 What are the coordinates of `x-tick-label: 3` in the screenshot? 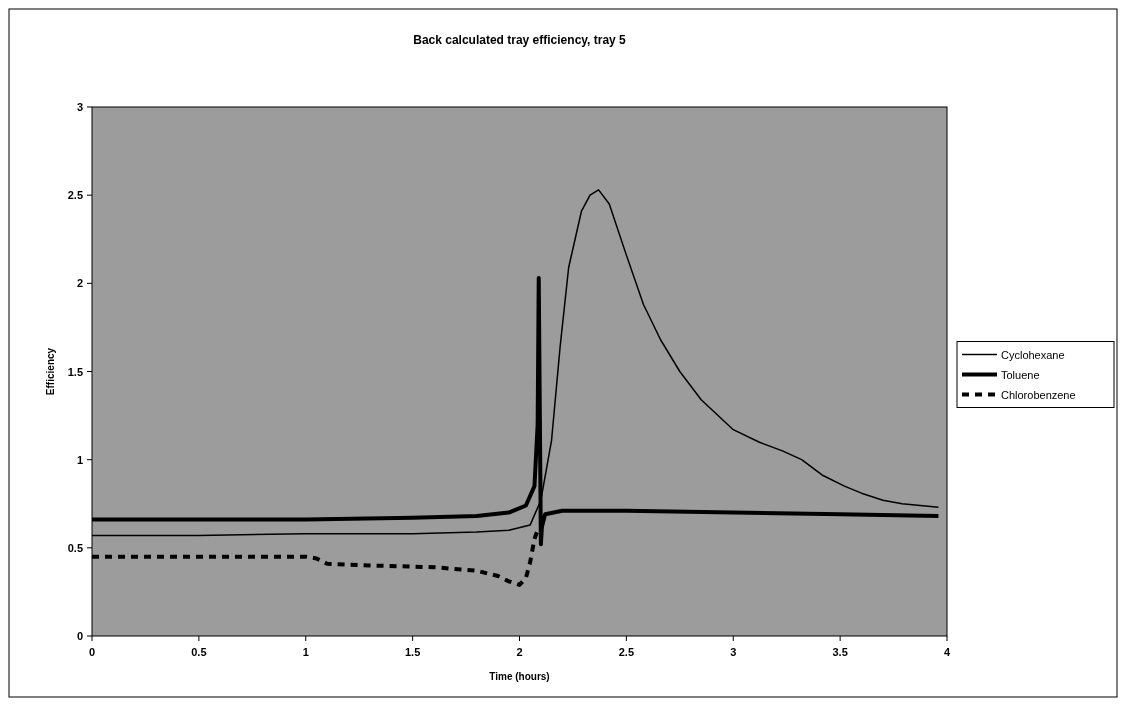 It's located at (733, 652).